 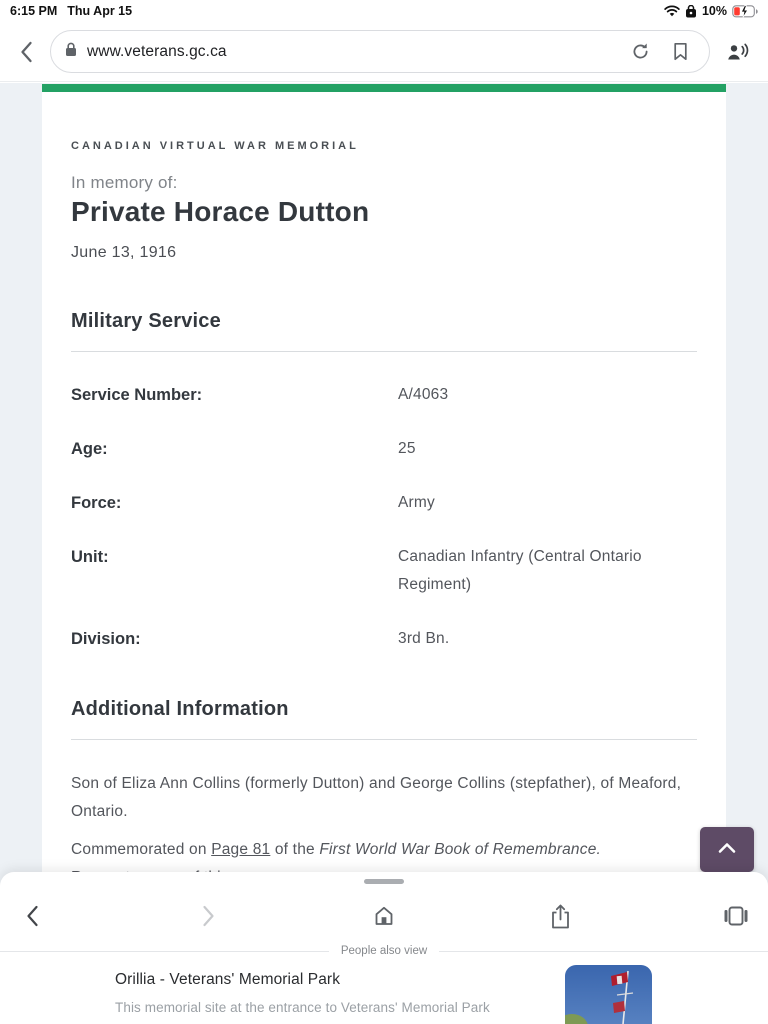 I want to click on wifi-icon, so click(x=672, y=11).